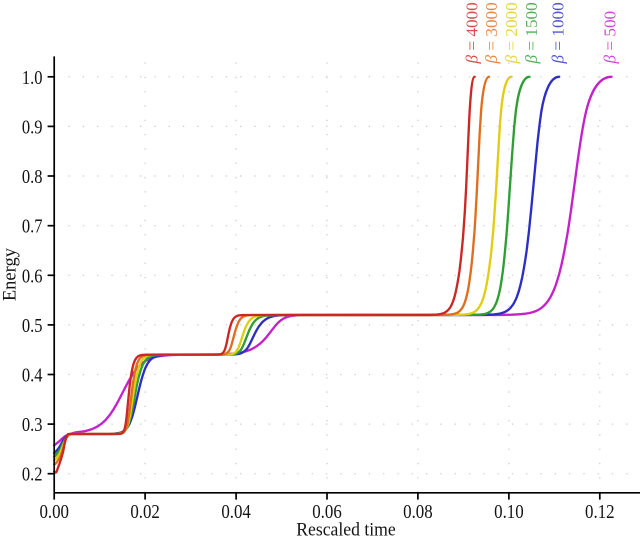 The height and width of the screenshot is (538, 640). I want to click on svg-text: 0.04, so click(236, 512).